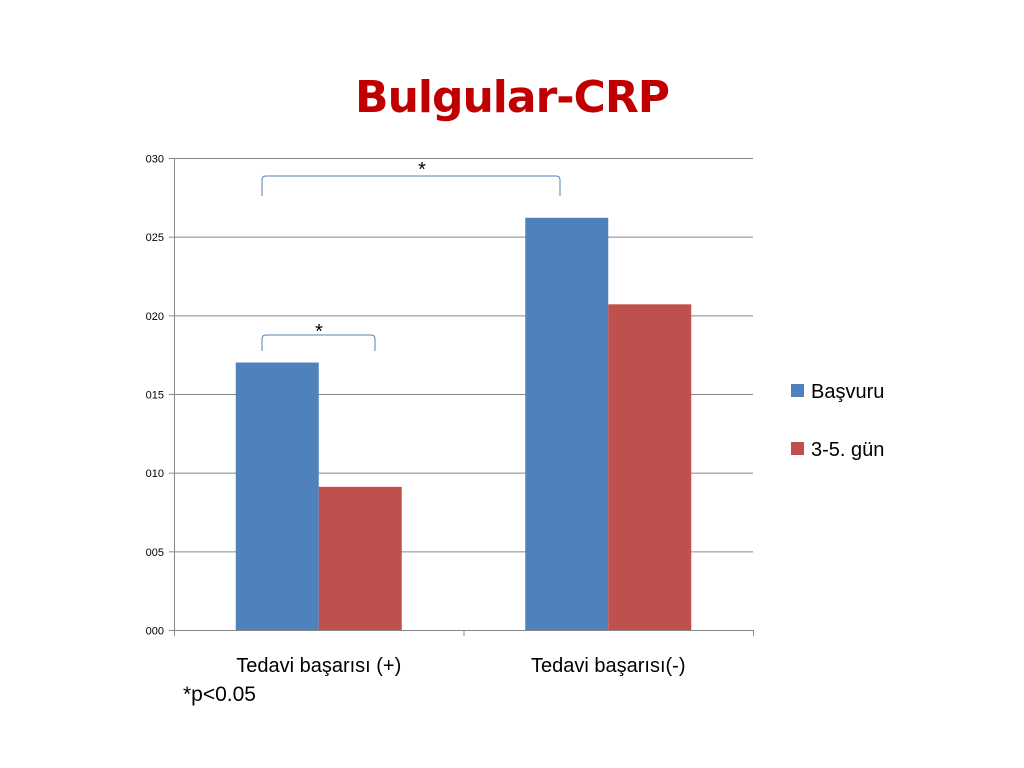  Describe the element at coordinates (155, 317) in the screenshot. I see `y-tick-label: 020` at that location.